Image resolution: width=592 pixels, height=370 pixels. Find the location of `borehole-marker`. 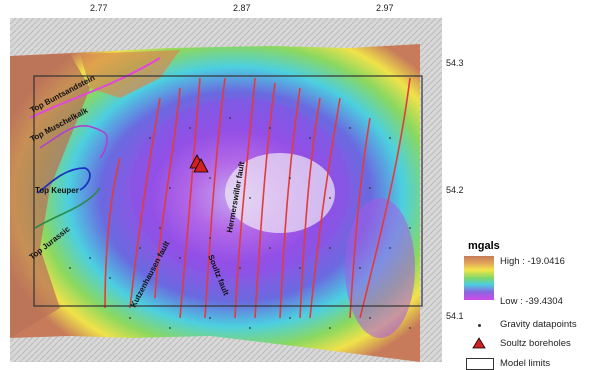

borehole-marker is located at coordinates (201, 165).